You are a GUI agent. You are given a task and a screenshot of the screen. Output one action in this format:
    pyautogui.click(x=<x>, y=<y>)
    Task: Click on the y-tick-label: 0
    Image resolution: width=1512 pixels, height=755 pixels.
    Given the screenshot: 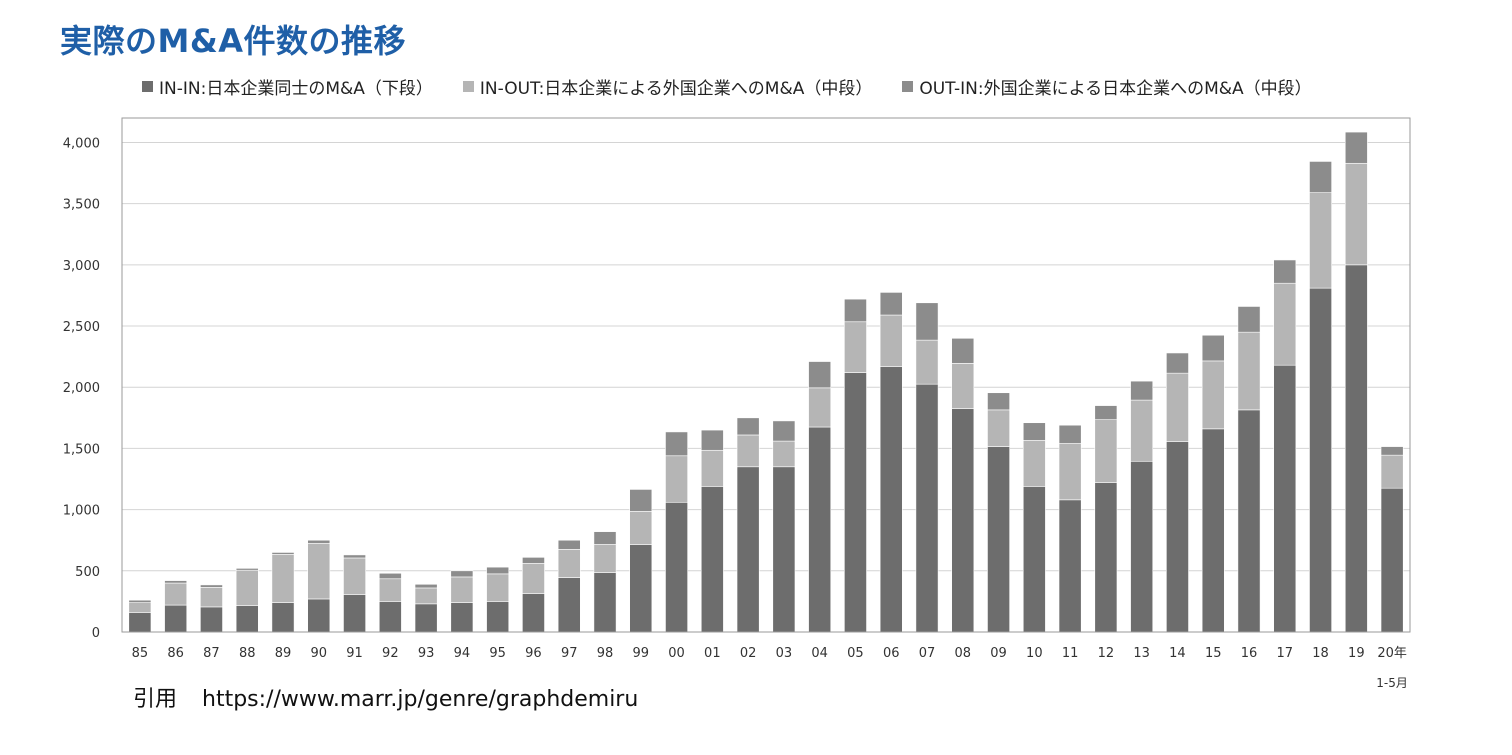 What is the action you would take?
    pyautogui.click(x=96, y=633)
    